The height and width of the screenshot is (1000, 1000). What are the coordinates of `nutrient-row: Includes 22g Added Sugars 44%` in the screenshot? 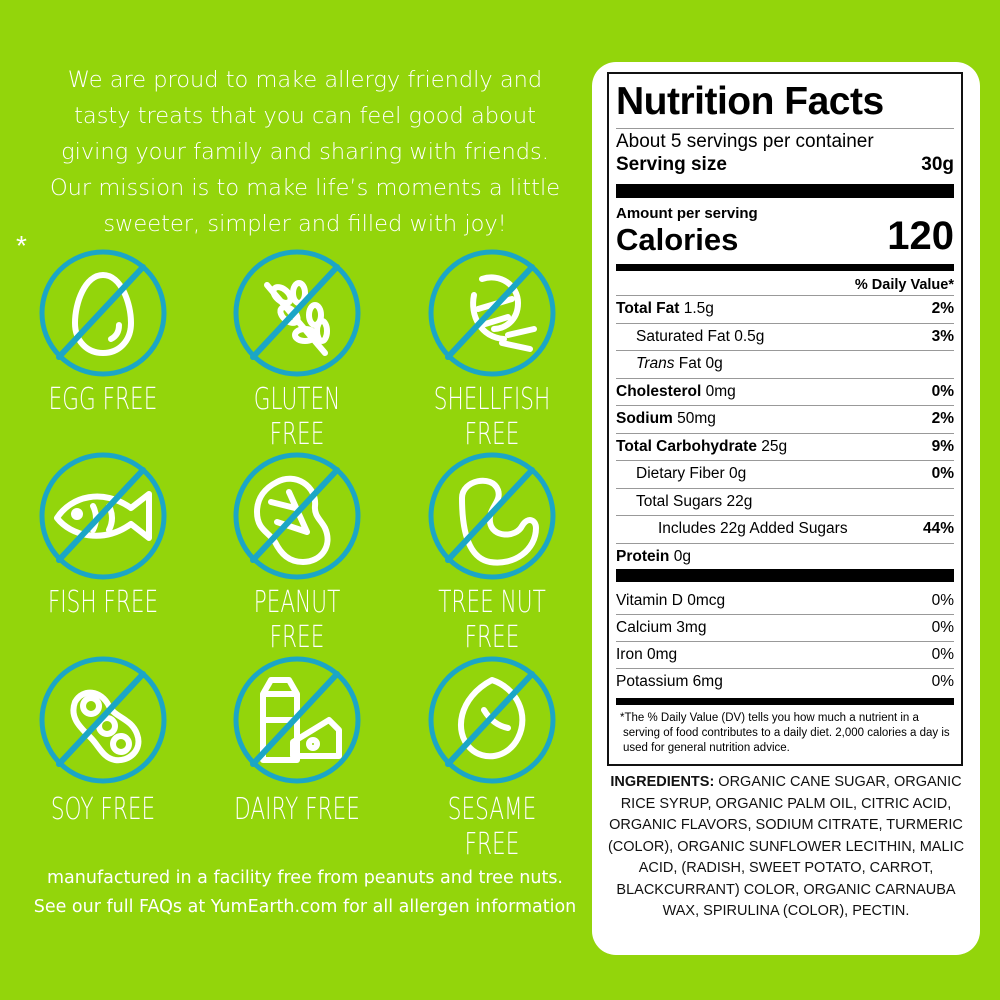 It's located at (785, 528).